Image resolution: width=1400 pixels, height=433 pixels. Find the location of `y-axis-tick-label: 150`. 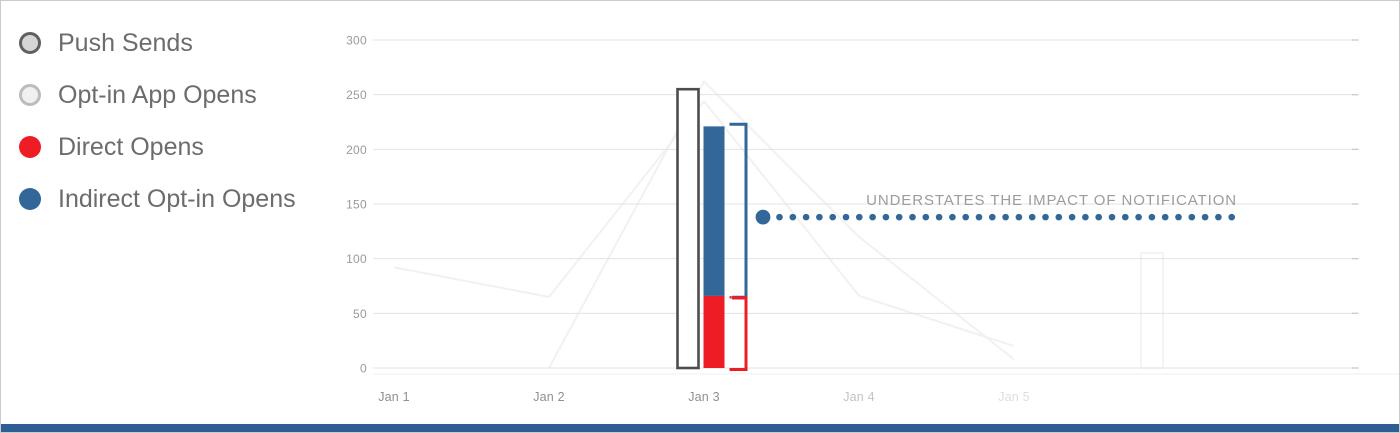

y-axis-tick-label: 150 is located at coordinates (356, 205).